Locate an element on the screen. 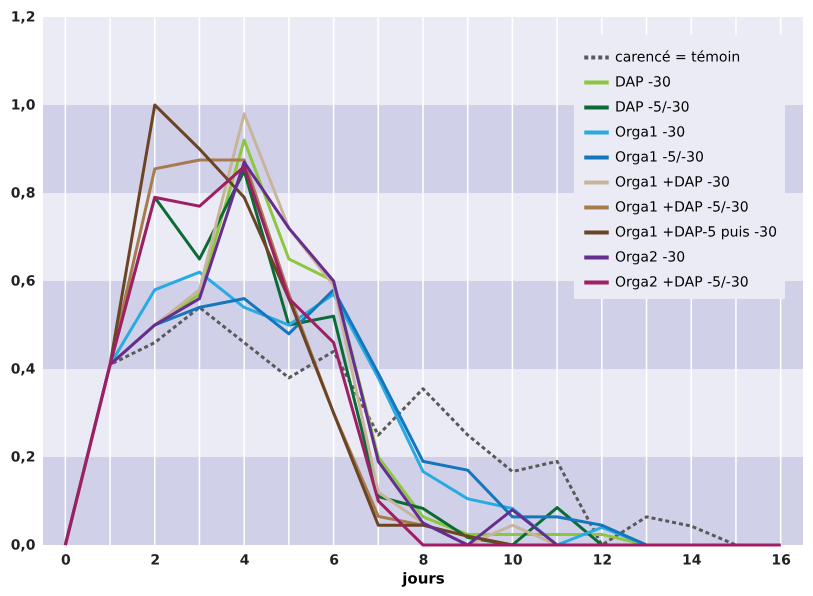 The height and width of the screenshot is (596, 813). legend-label: Orga2 +DAP -5/-30 is located at coordinates (682, 282).